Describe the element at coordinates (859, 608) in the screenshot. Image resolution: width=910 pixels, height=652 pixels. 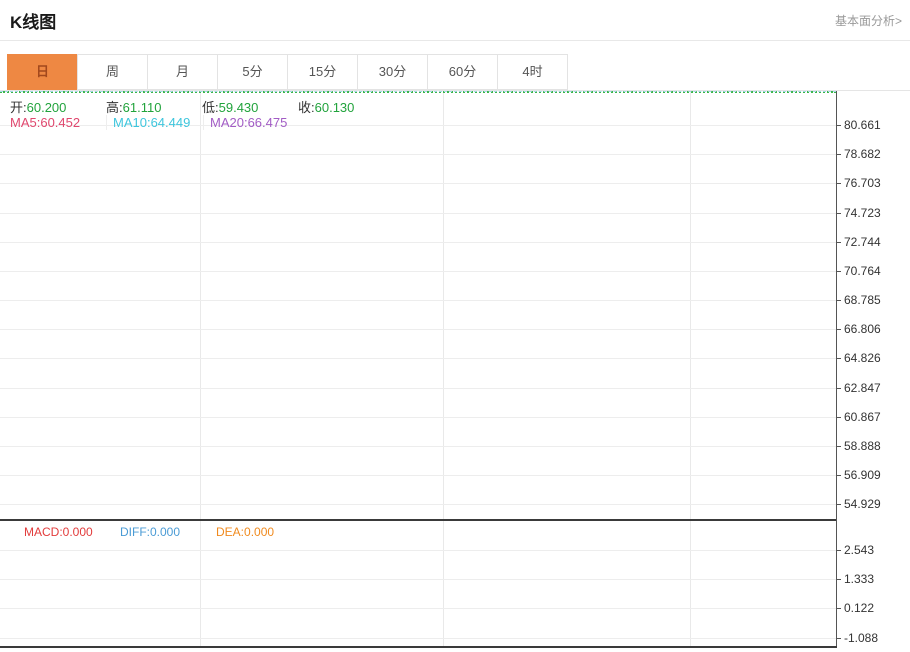
I see `macd-tick-label: 0.122` at that location.